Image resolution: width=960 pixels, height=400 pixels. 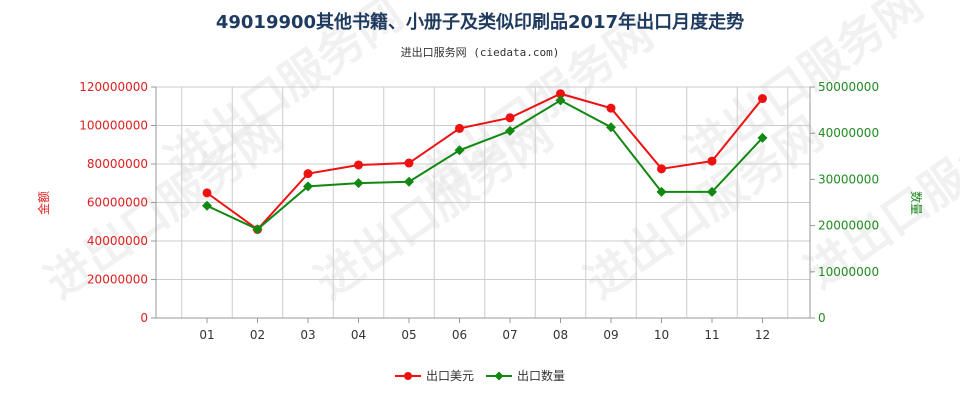 What do you see at coordinates (848, 179) in the screenshot?
I see `y-right-tick-label: 30000000` at bounding box center [848, 179].